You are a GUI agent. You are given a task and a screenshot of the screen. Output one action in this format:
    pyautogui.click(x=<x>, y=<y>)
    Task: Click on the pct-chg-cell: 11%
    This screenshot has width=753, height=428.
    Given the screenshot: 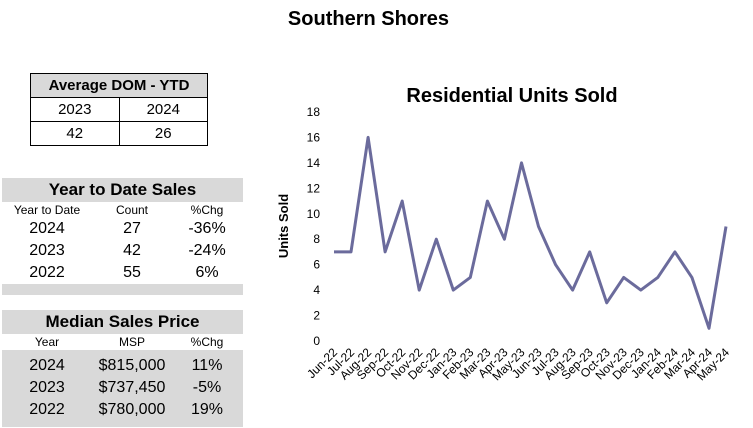 What is the action you would take?
    pyautogui.click(x=207, y=365)
    